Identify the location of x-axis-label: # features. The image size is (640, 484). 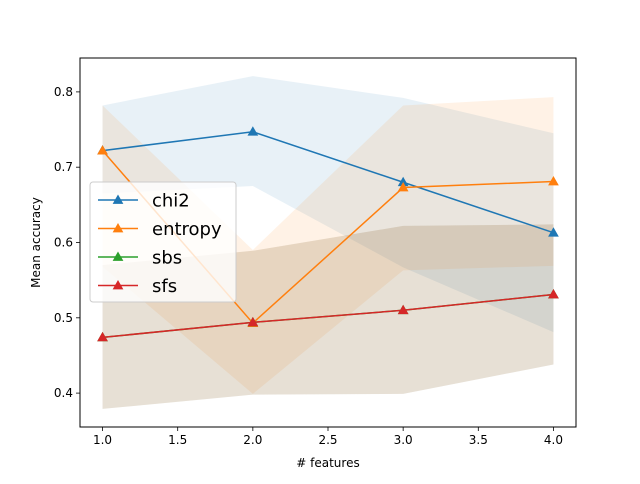
(327, 463).